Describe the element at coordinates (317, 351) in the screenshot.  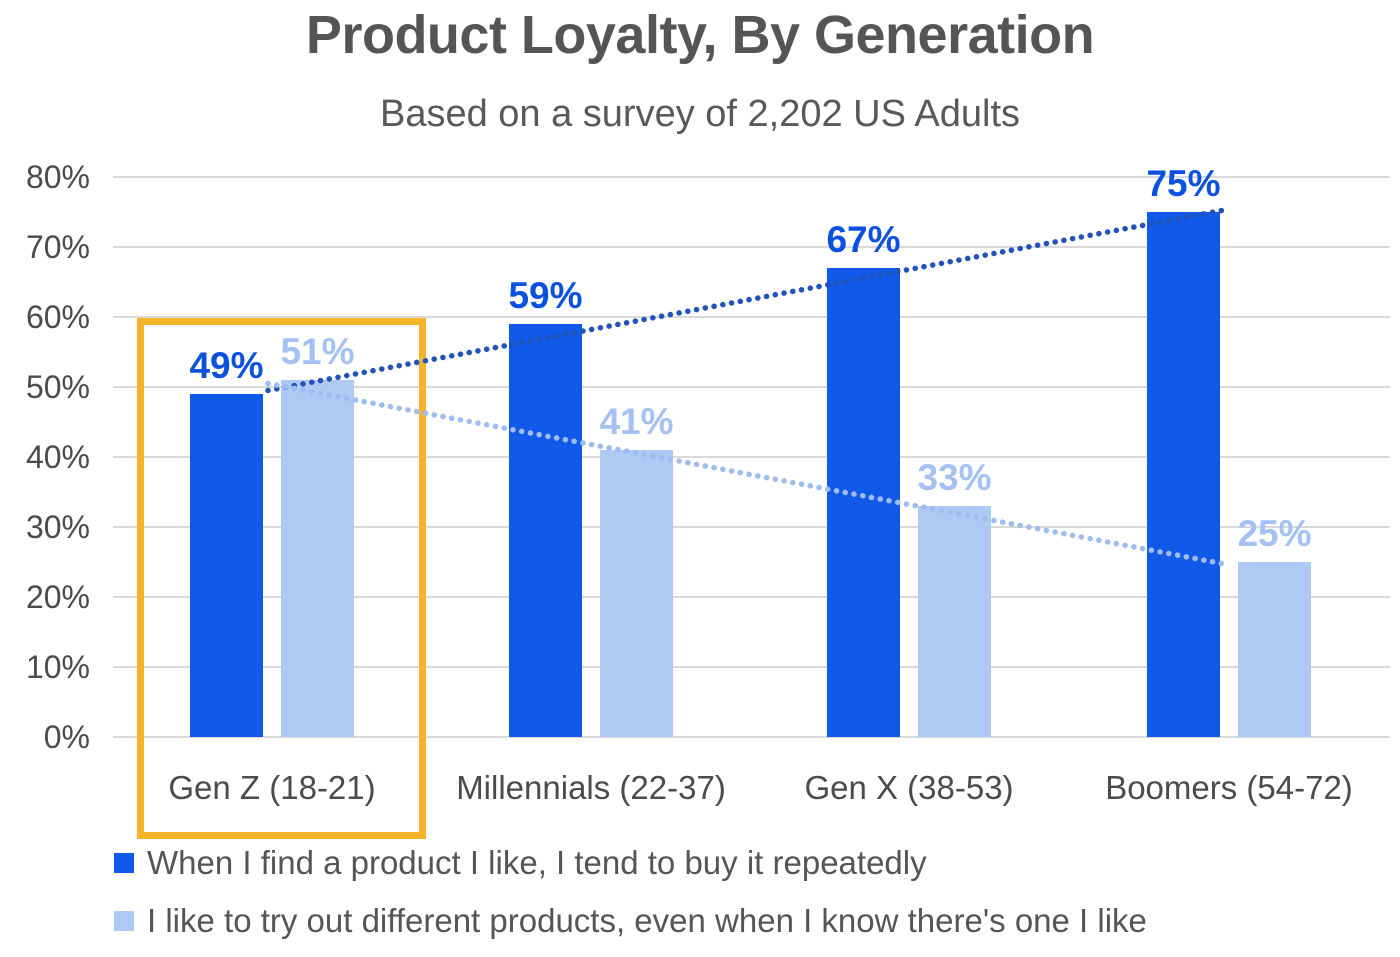
I see `value-label-variety-seeker-gen-z-18-21: 51%` at that location.